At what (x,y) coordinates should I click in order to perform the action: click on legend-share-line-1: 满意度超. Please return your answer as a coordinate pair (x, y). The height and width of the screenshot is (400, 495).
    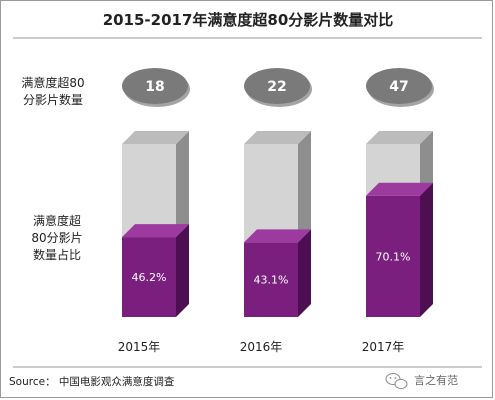
    Looking at the image, I should click on (57, 220).